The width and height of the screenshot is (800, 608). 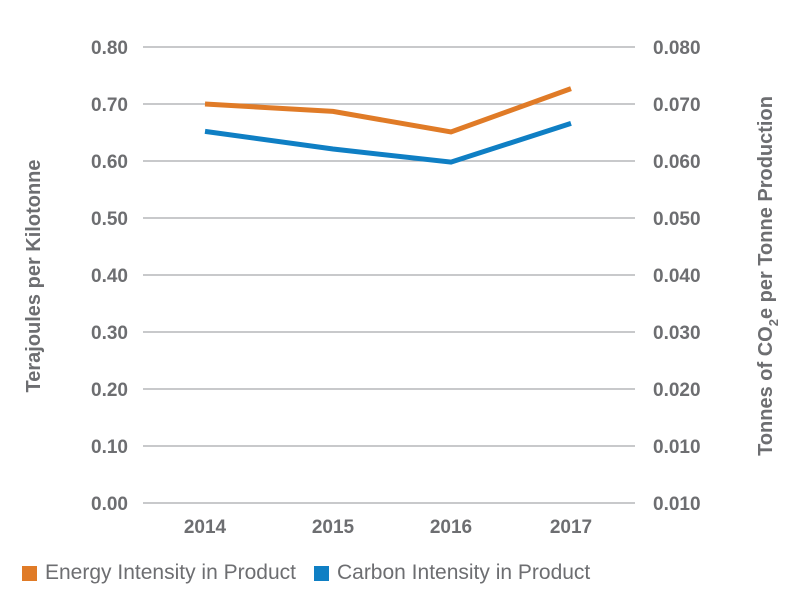 What do you see at coordinates (109, 162) in the screenshot?
I see `left-tick-label: 0.60` at bounding box center [109, 162].